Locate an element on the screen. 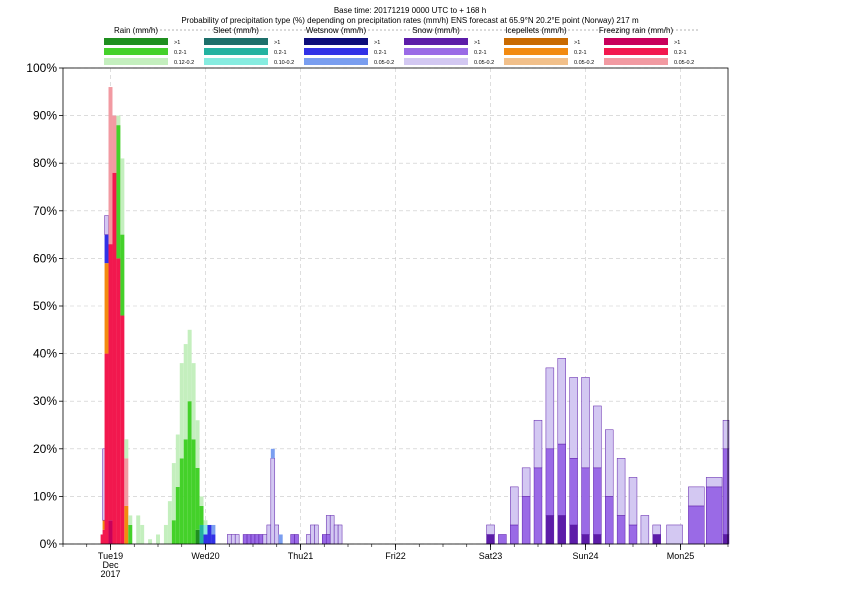 This screenshot has width=842, height=596. x-tick-label: Sun24 is located at coordinates (585, 556).